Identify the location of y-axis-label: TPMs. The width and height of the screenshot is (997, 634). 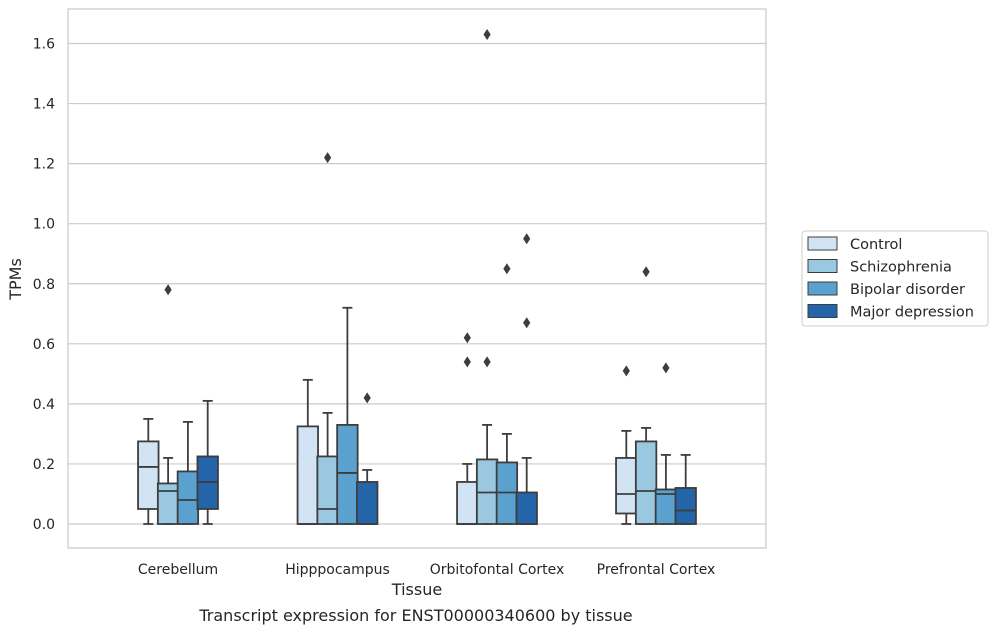
(15, 279).